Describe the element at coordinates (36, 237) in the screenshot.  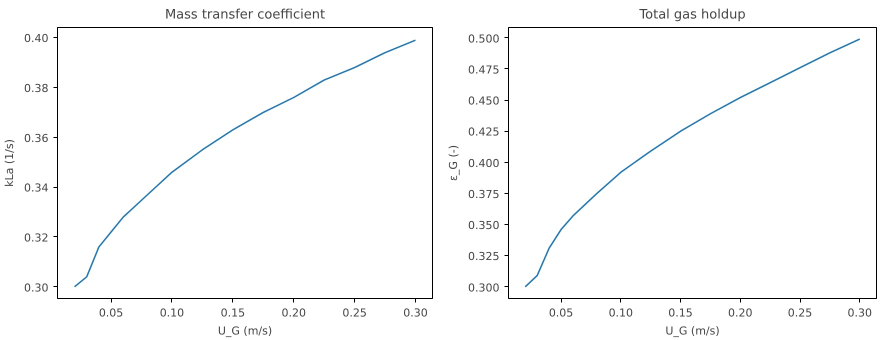
I see `y-tick-label: 0.32` at that location.